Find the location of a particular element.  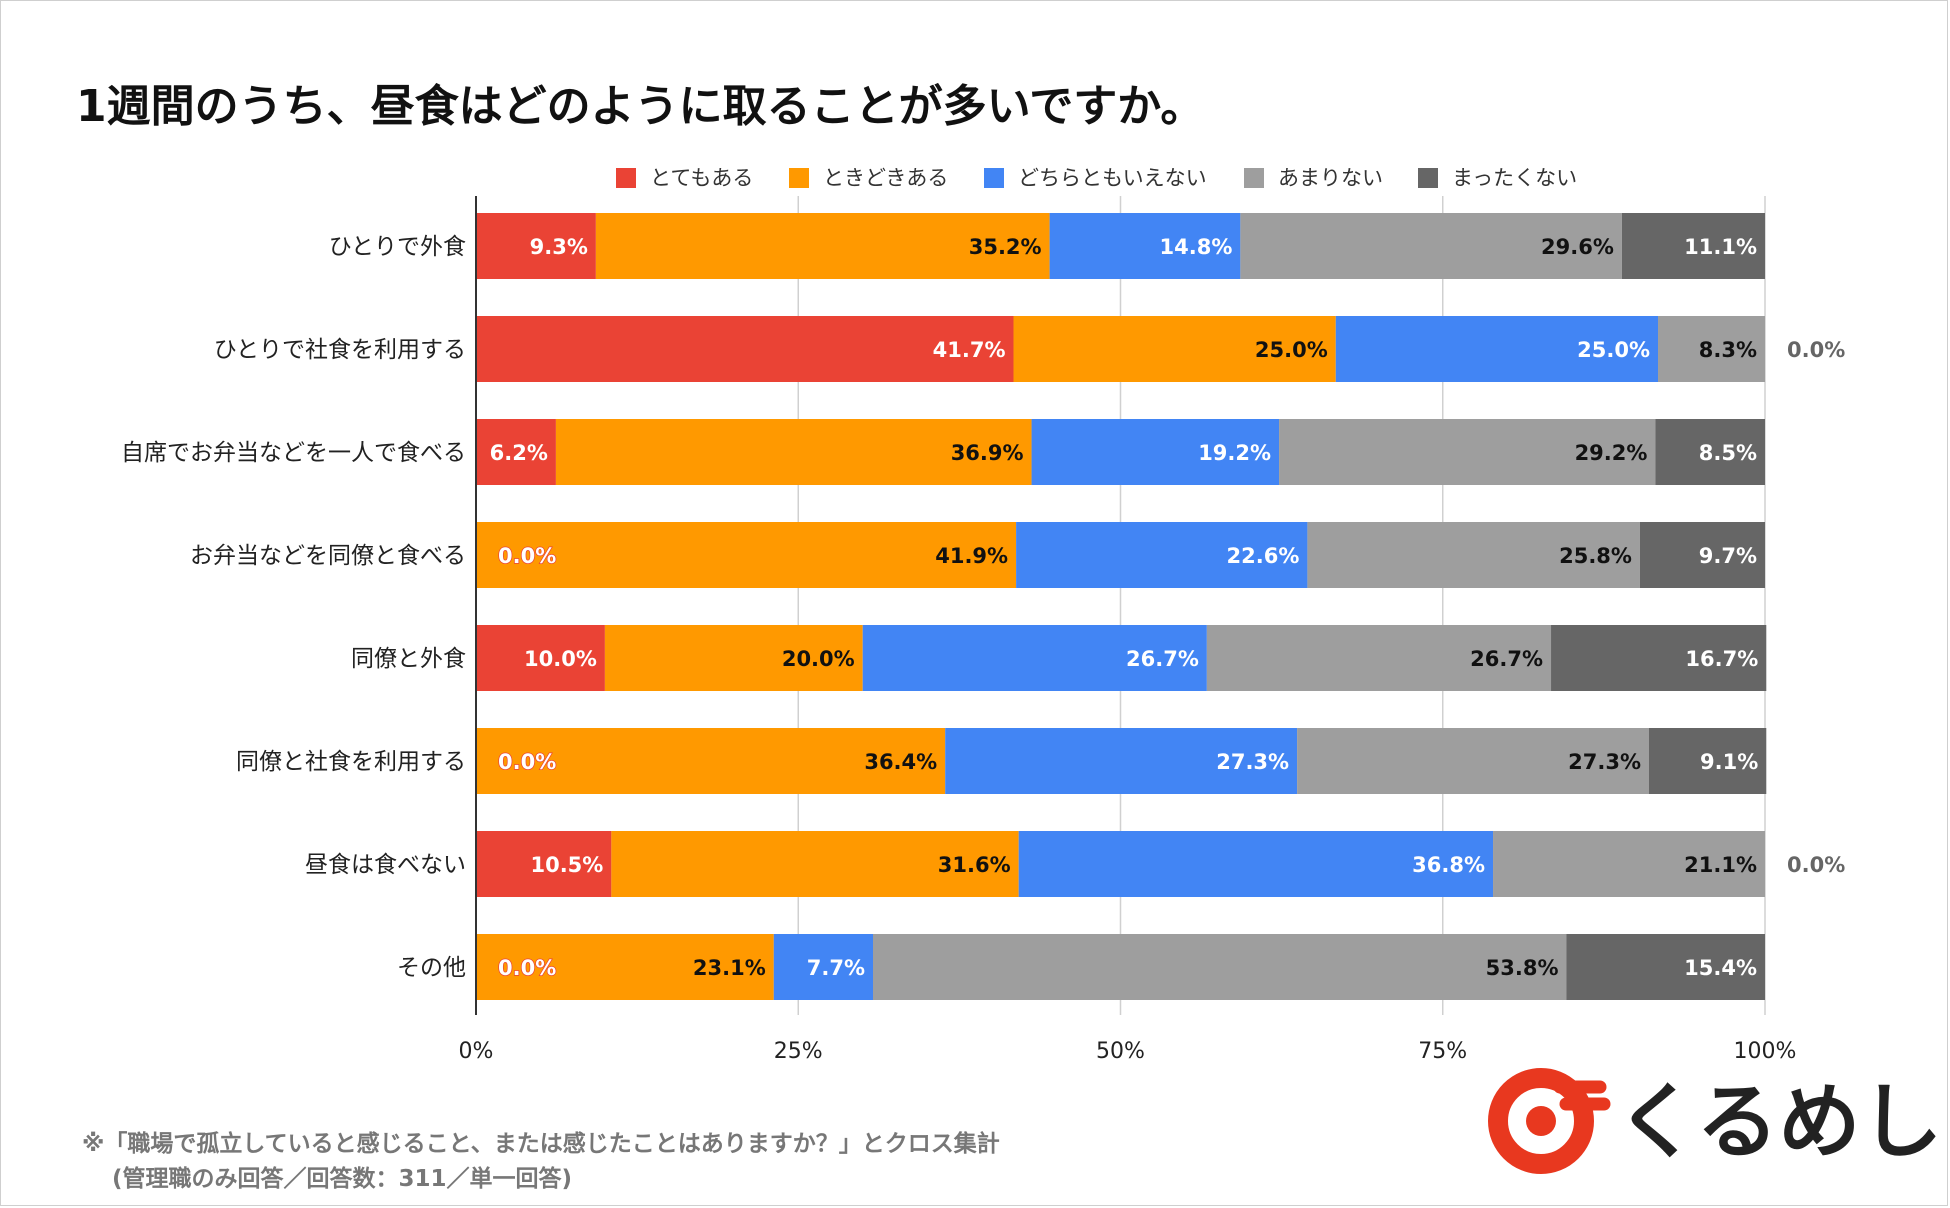

legend-item-2: どちらともいえない is located at coordinates (1095, 178).